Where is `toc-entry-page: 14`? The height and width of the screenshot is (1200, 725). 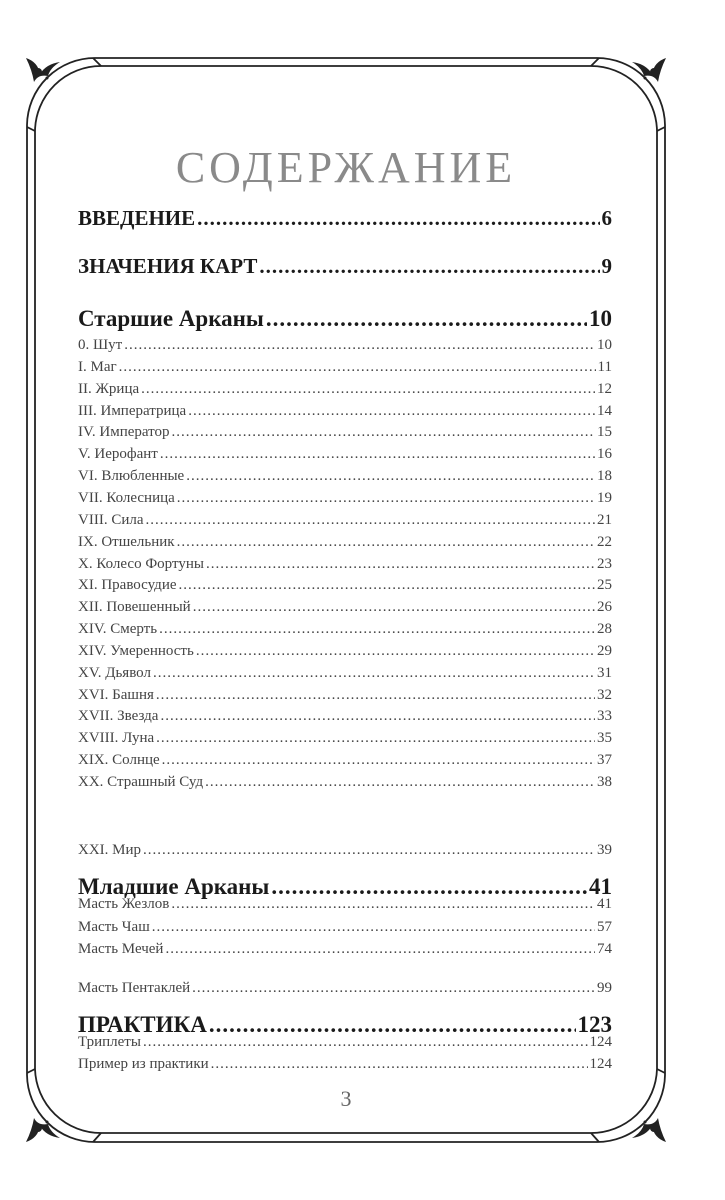 toc-entry-page: 14 is located at coordinates (604, 410).